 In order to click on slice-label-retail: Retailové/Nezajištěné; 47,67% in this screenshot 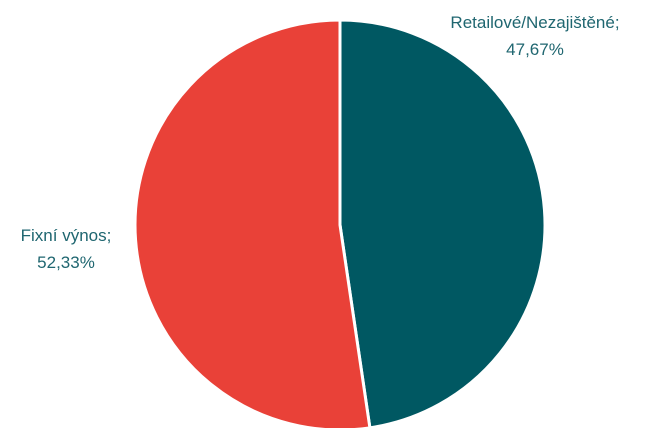, I will do `click(534, 36)`.